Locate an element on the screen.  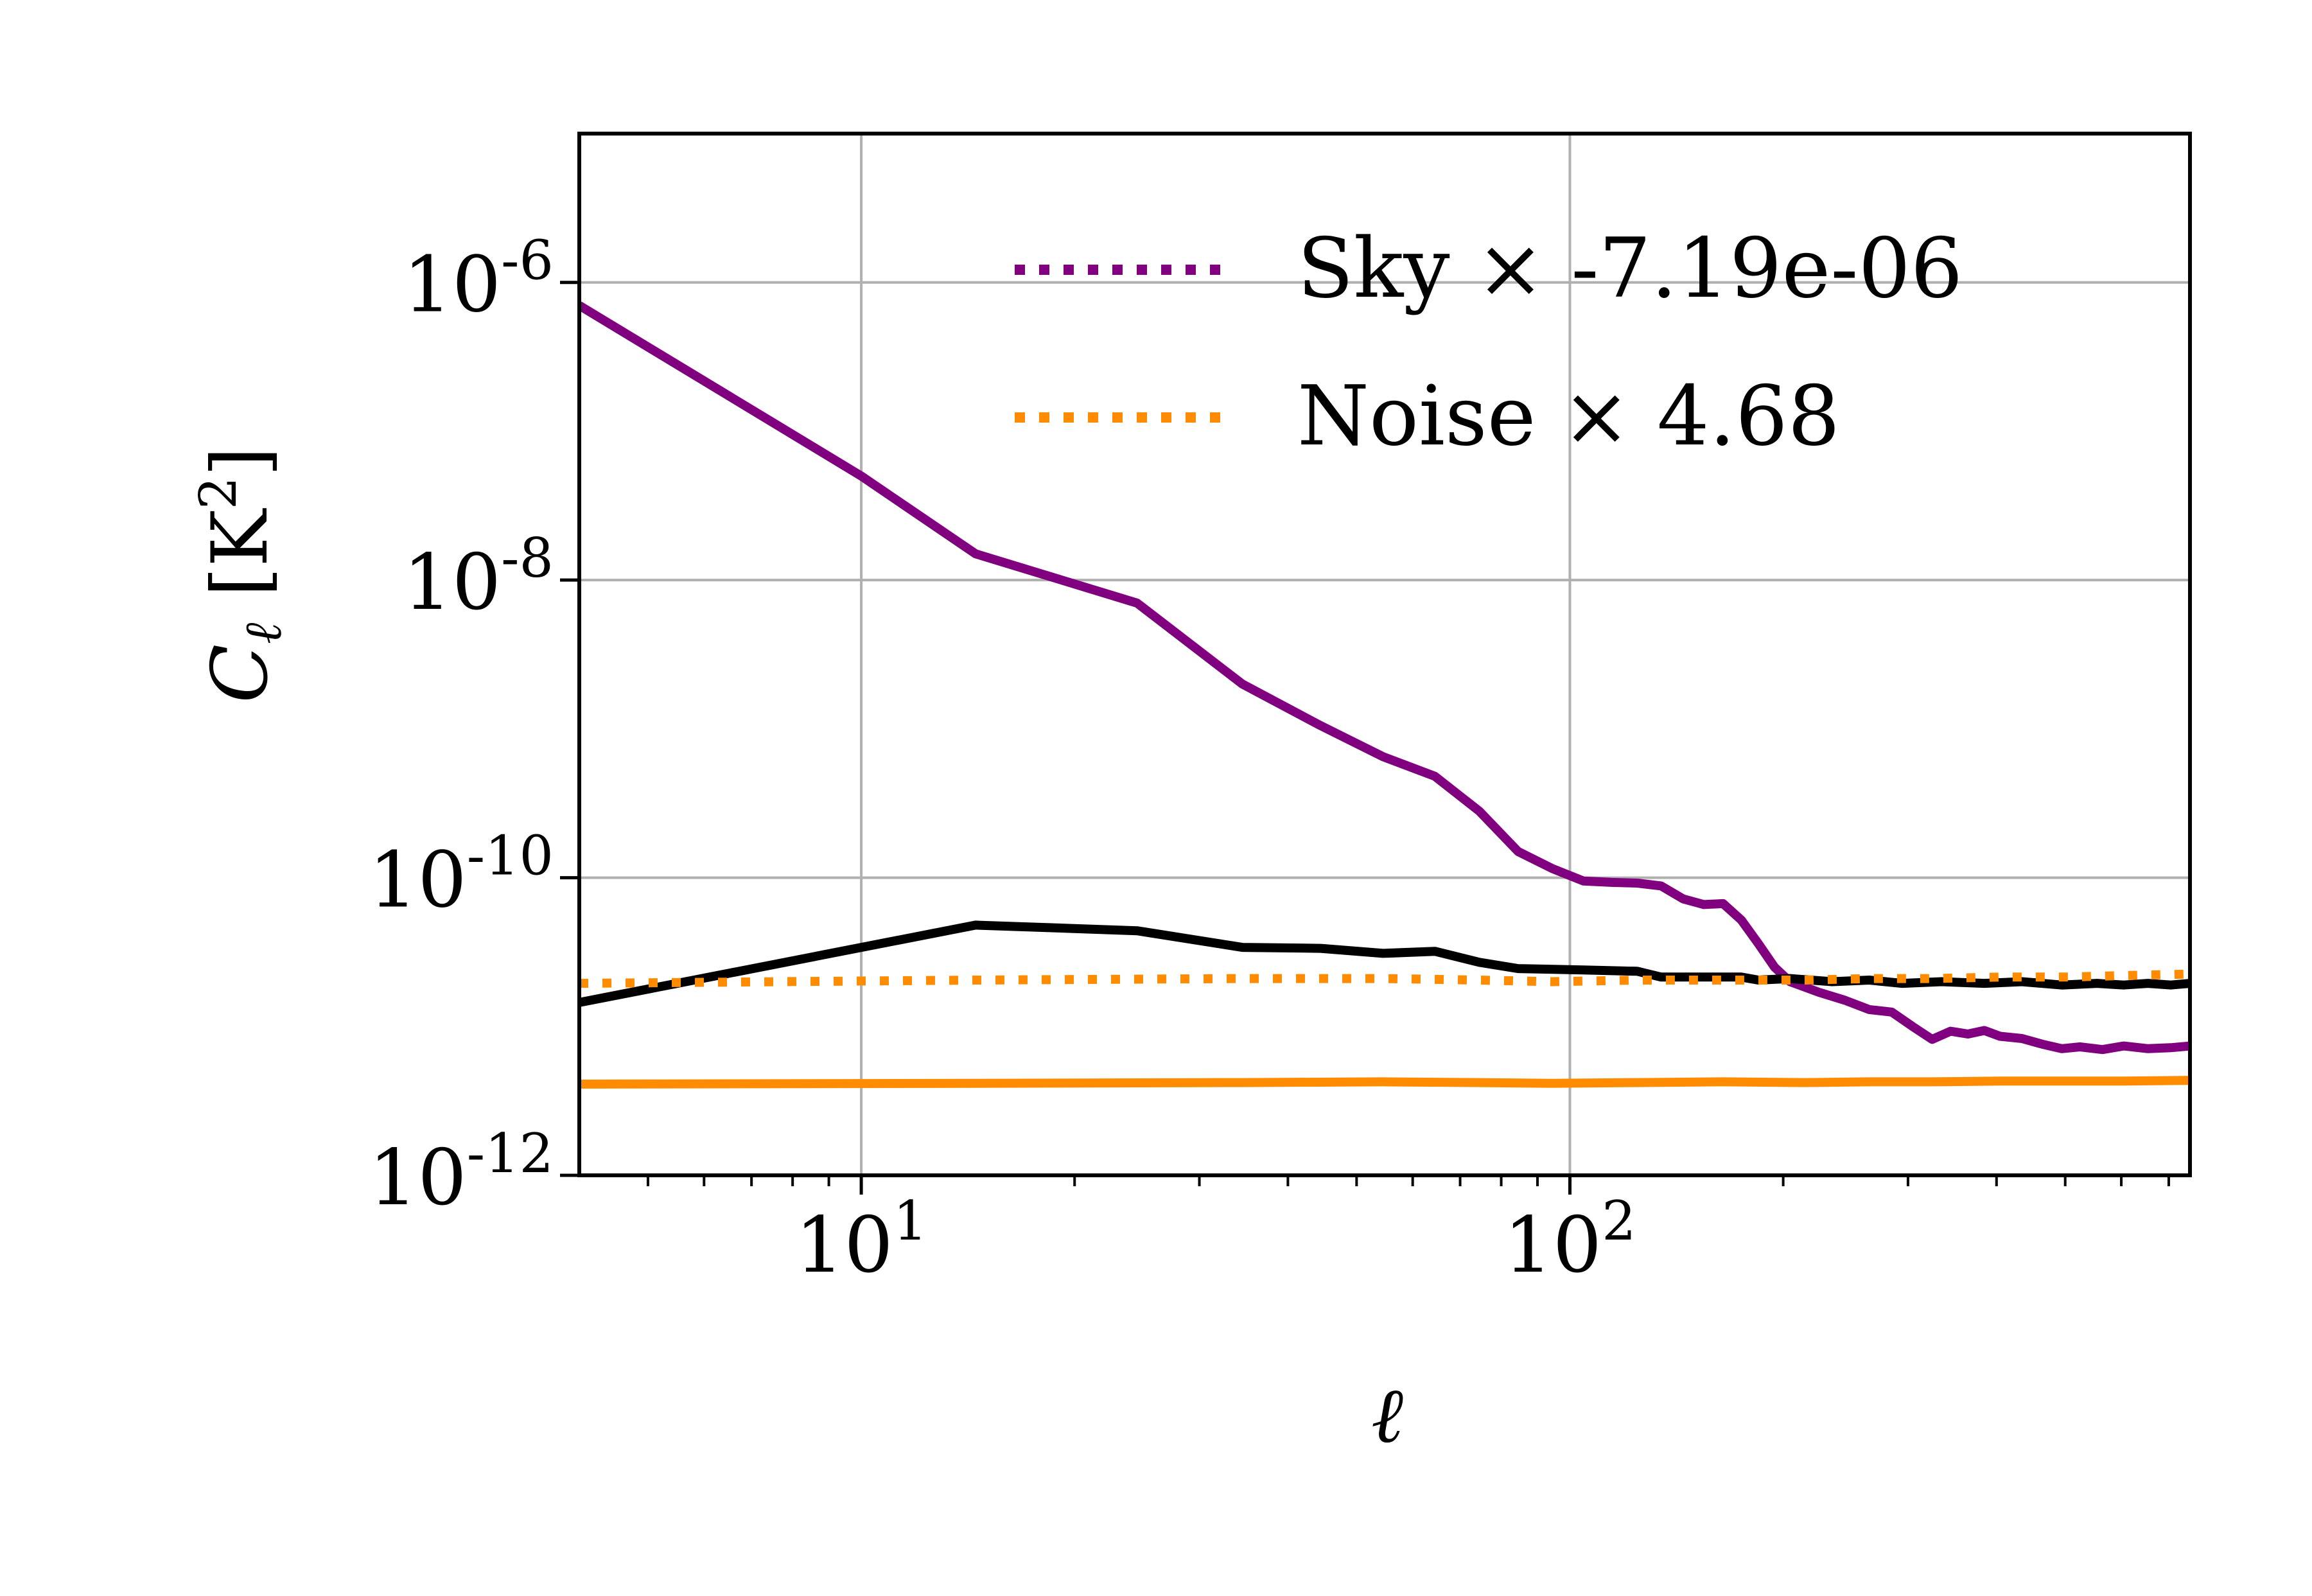
y-tick-label: 10⁻⁶ is located at coordinates (479, 279).